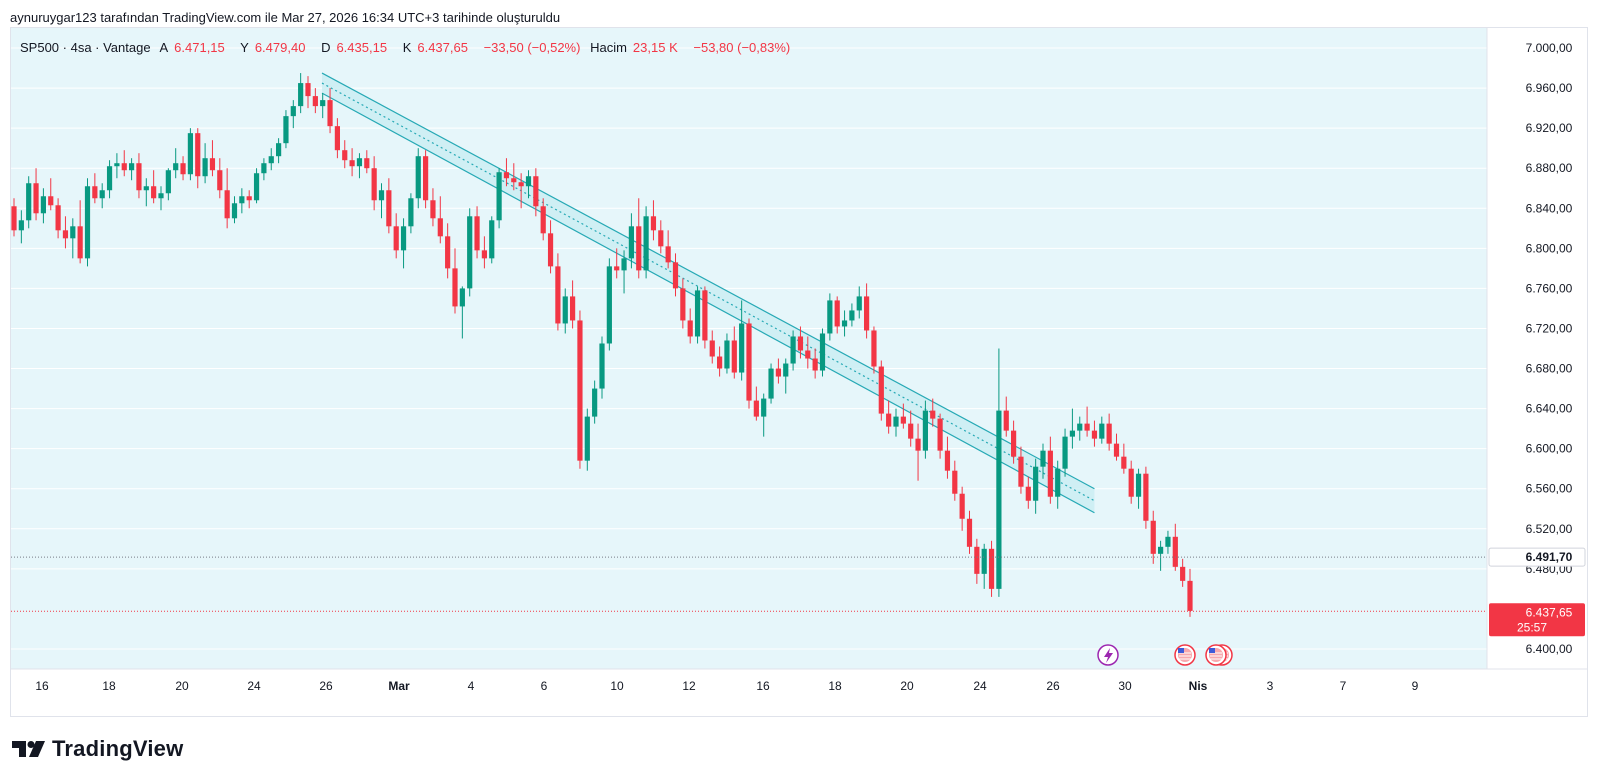 This screenshot has height=781, width=1600. What do you see at coordinates (85, 47) in the screenshot?
I see `symbol-label: SP500 · 4sa · Vantage` at bounding box center [85, 47].